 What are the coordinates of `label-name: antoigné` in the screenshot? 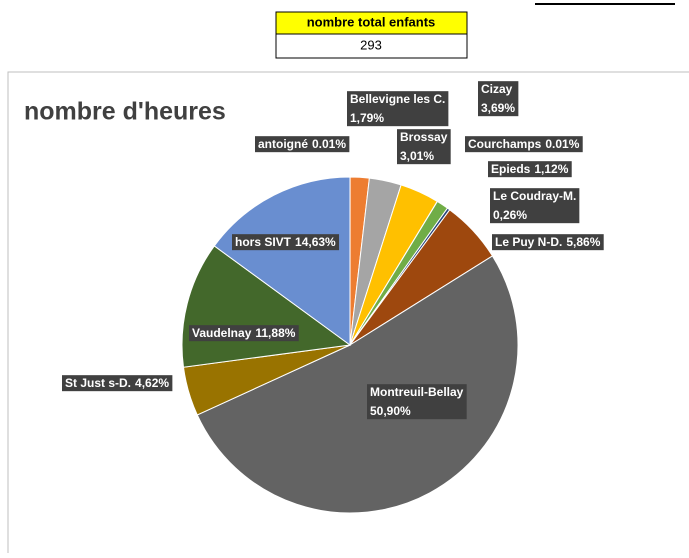 It's located at (283, 144).